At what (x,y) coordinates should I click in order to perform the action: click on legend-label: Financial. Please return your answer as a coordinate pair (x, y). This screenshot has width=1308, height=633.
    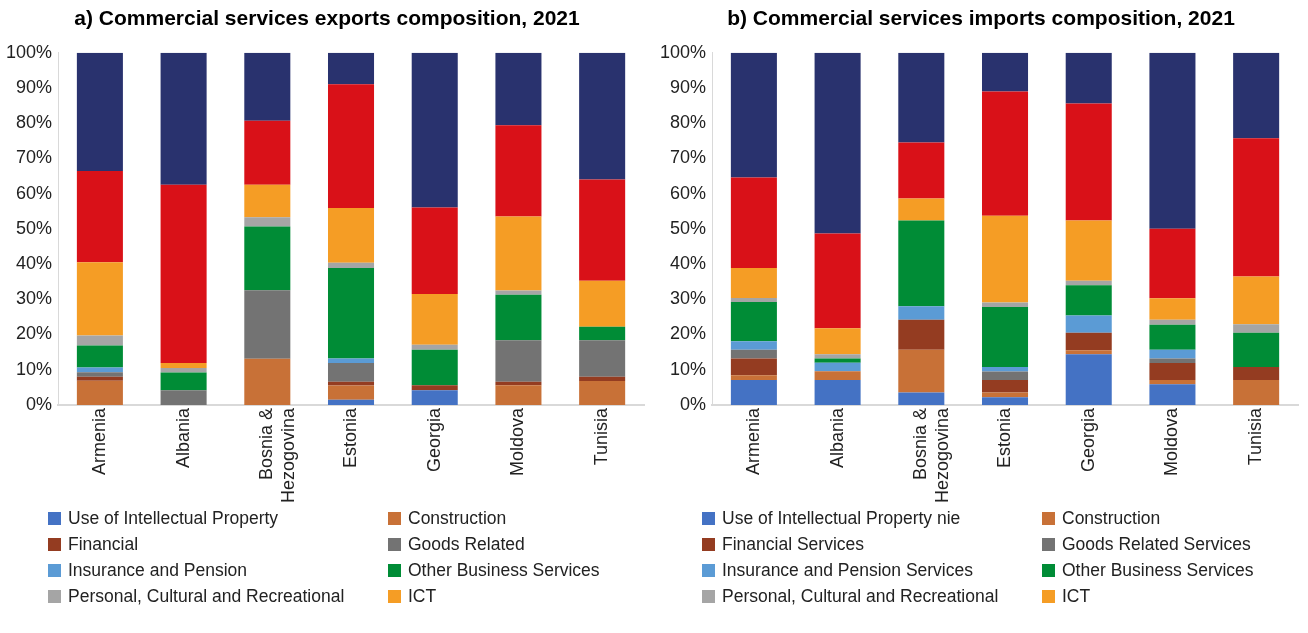
    Looking at the image, I should click on (103, 544).